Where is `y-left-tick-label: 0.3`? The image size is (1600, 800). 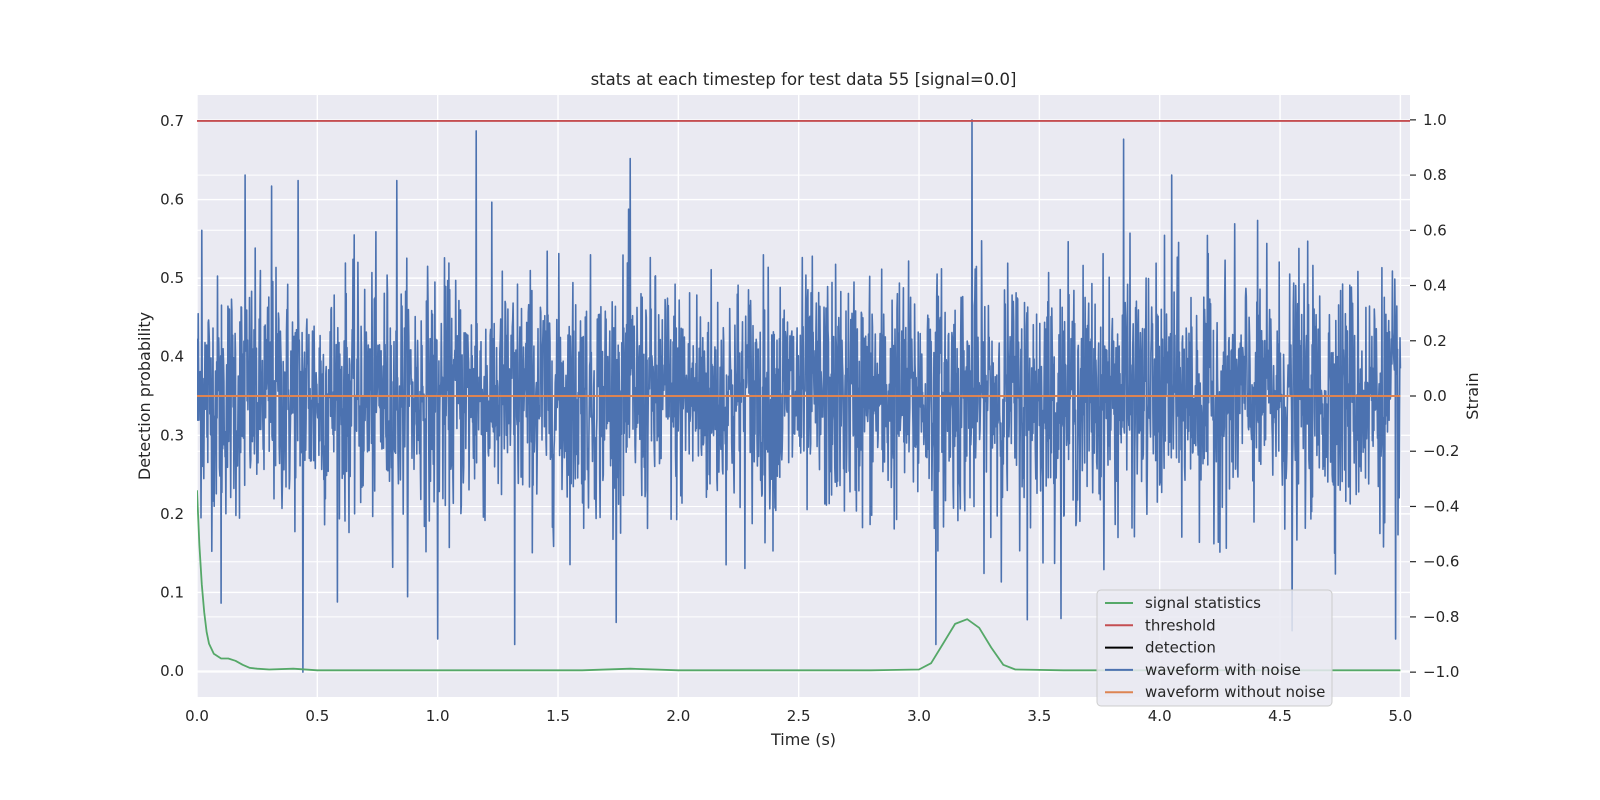
y-left-tick-label: 0.3 is located at coordinates (172, 435).